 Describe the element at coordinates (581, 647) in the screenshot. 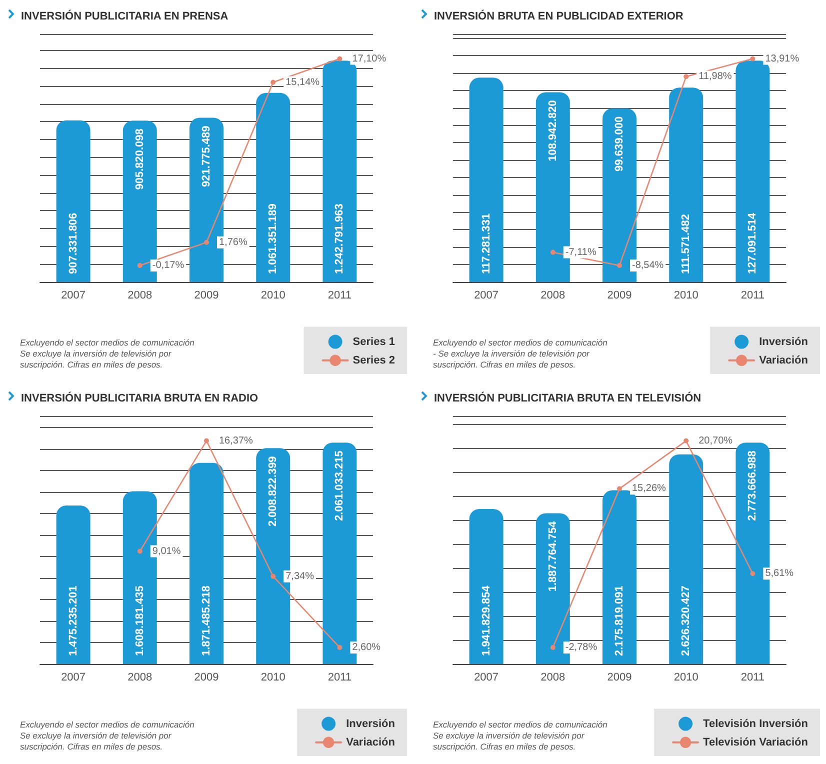

I see `data-label: -2,78%` at that location.